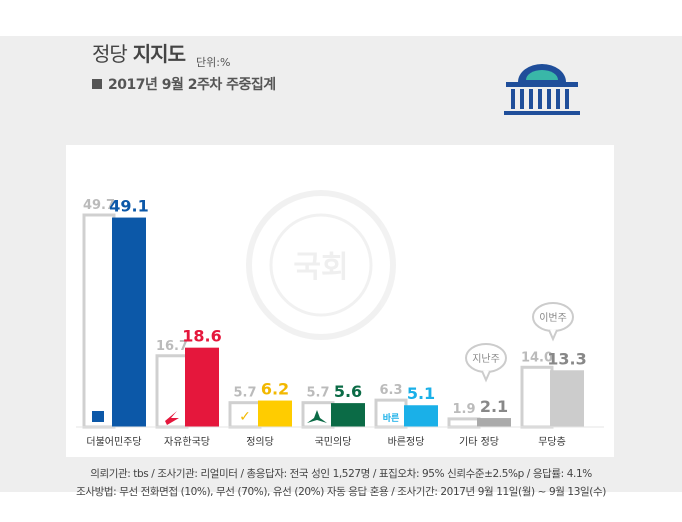 This screenshot has width=682, height=522. Describe the element at coordinates (213, 62) in the screenshot. I see `unit-label: 단위:%` at that location.